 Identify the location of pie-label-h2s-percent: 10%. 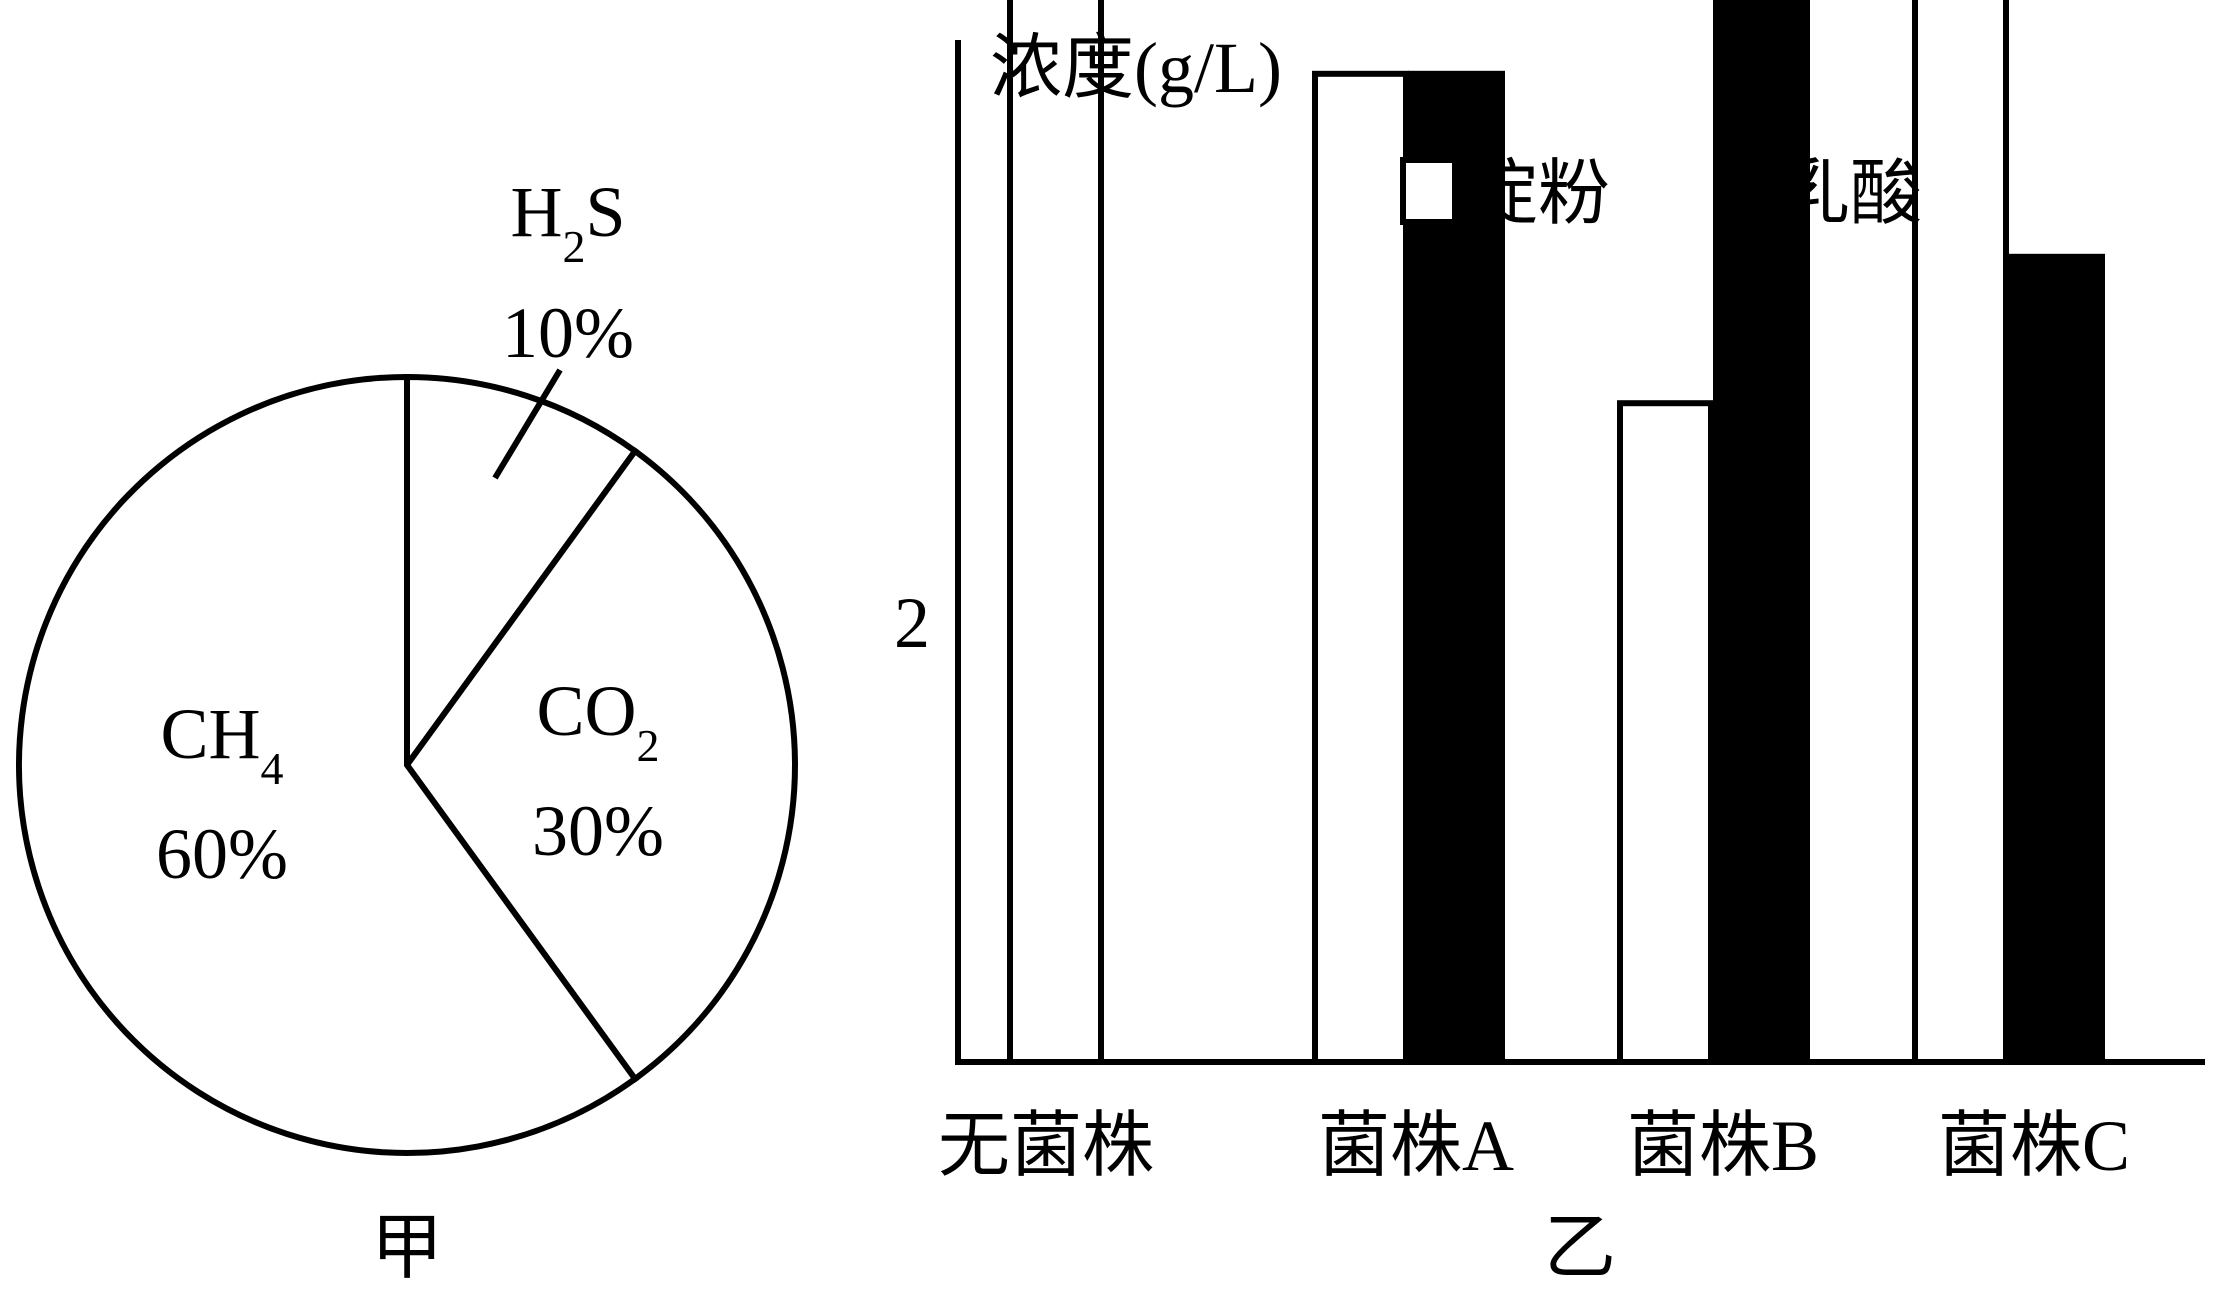
(568, 333).